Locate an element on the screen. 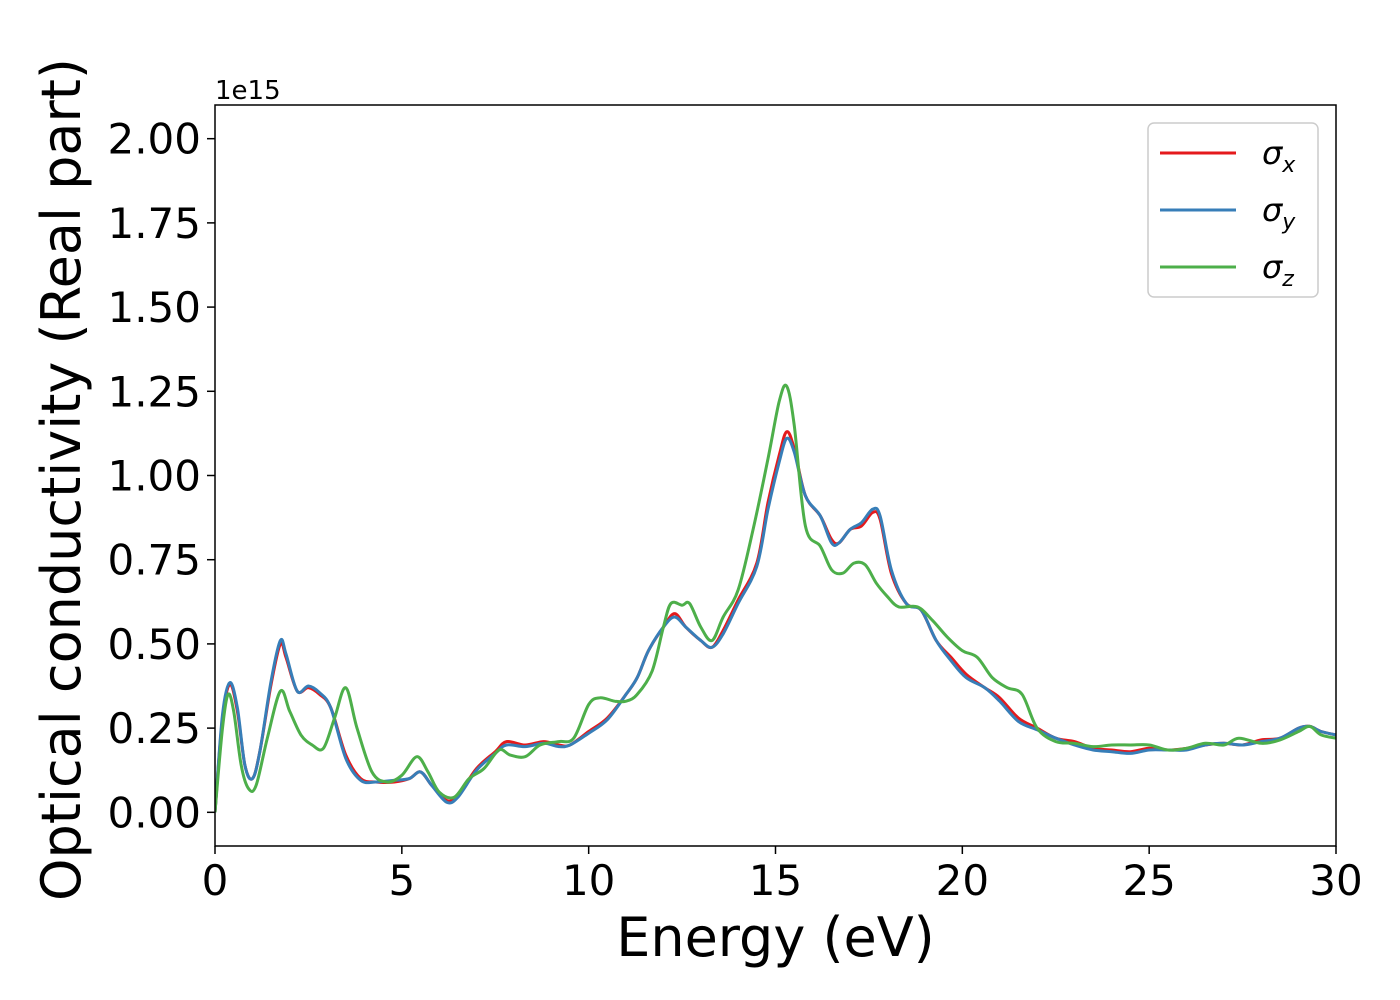 This screenshot has height=1000, width=1400. legend-label-y: σy is located at coordinates (1279, 213).